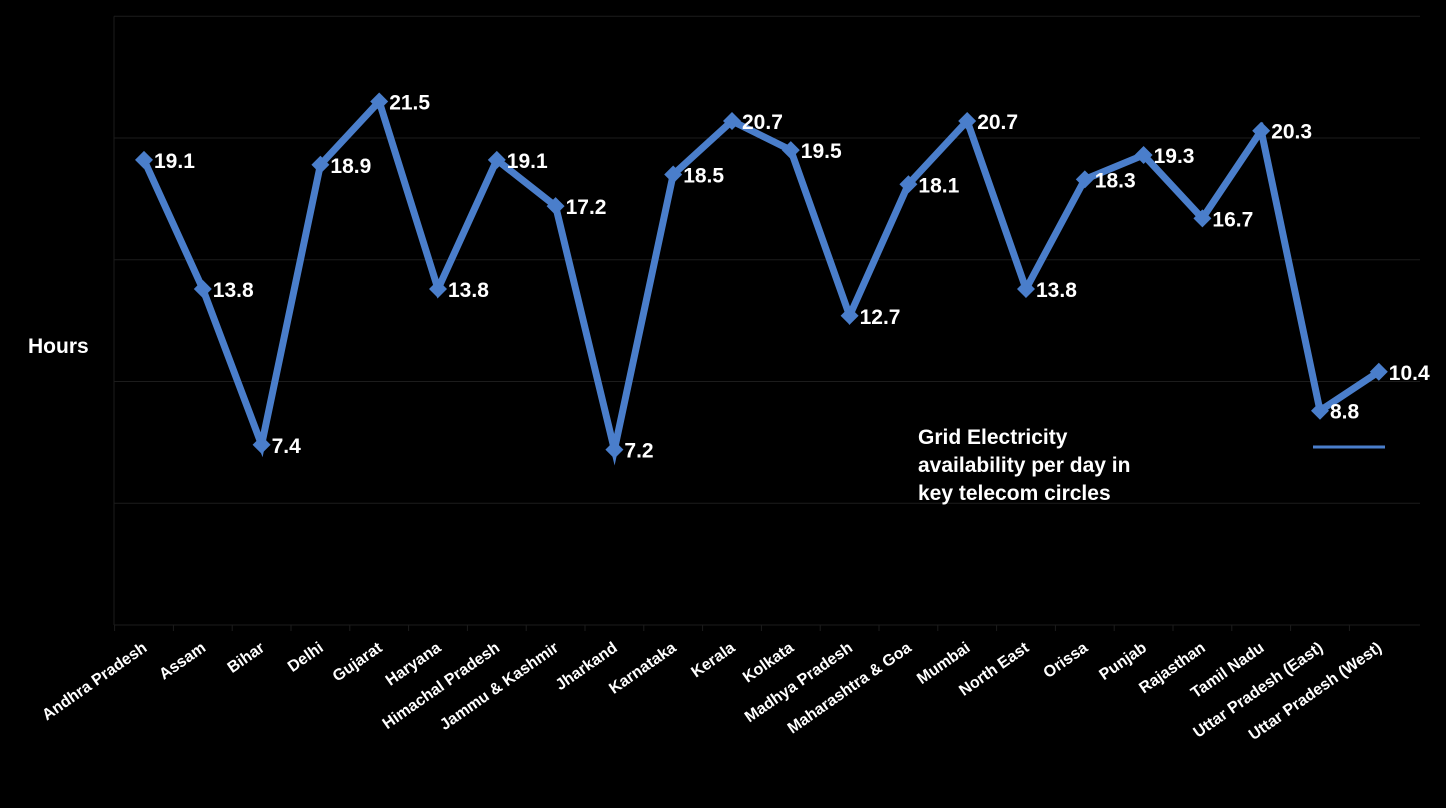  What do you see at coordinates (938, 185) in the screenshot?
I see `data-label: 18.1` at bounding box center [938, 185].